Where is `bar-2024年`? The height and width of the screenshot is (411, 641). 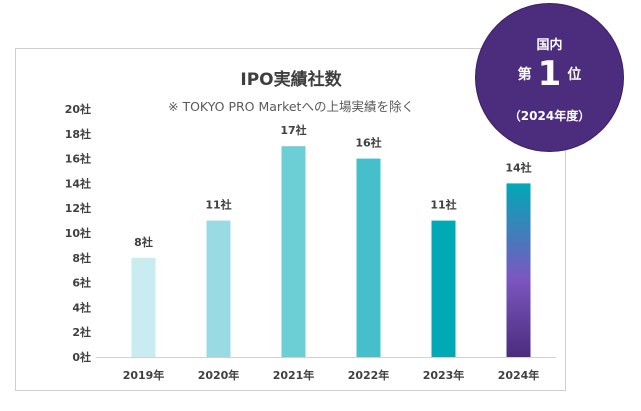 bar-2024年 is located at coordinates (518, 270).